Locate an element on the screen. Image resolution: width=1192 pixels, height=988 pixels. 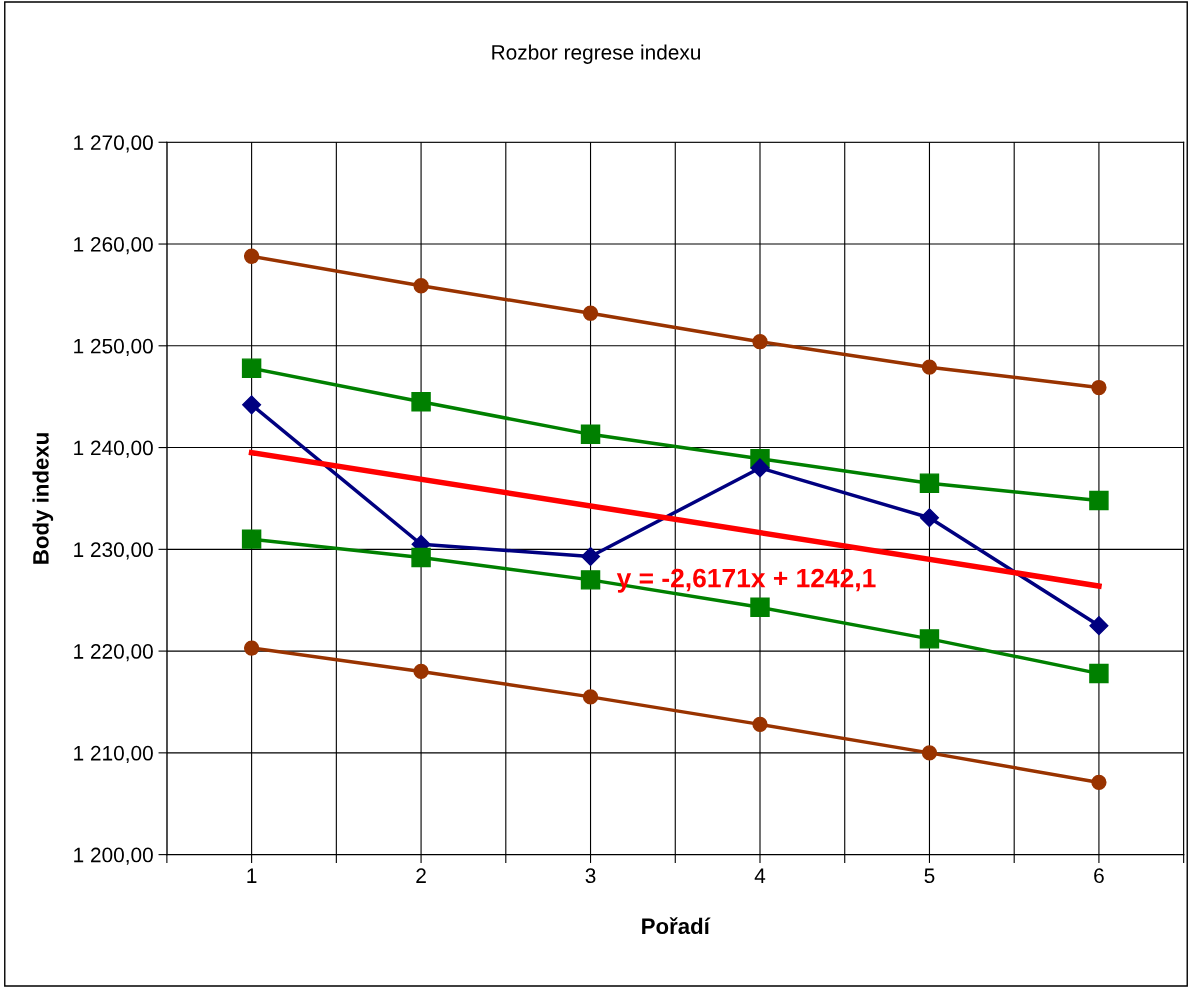
y-tick-label: 1 250,00 is located at coordinates (113, 347).